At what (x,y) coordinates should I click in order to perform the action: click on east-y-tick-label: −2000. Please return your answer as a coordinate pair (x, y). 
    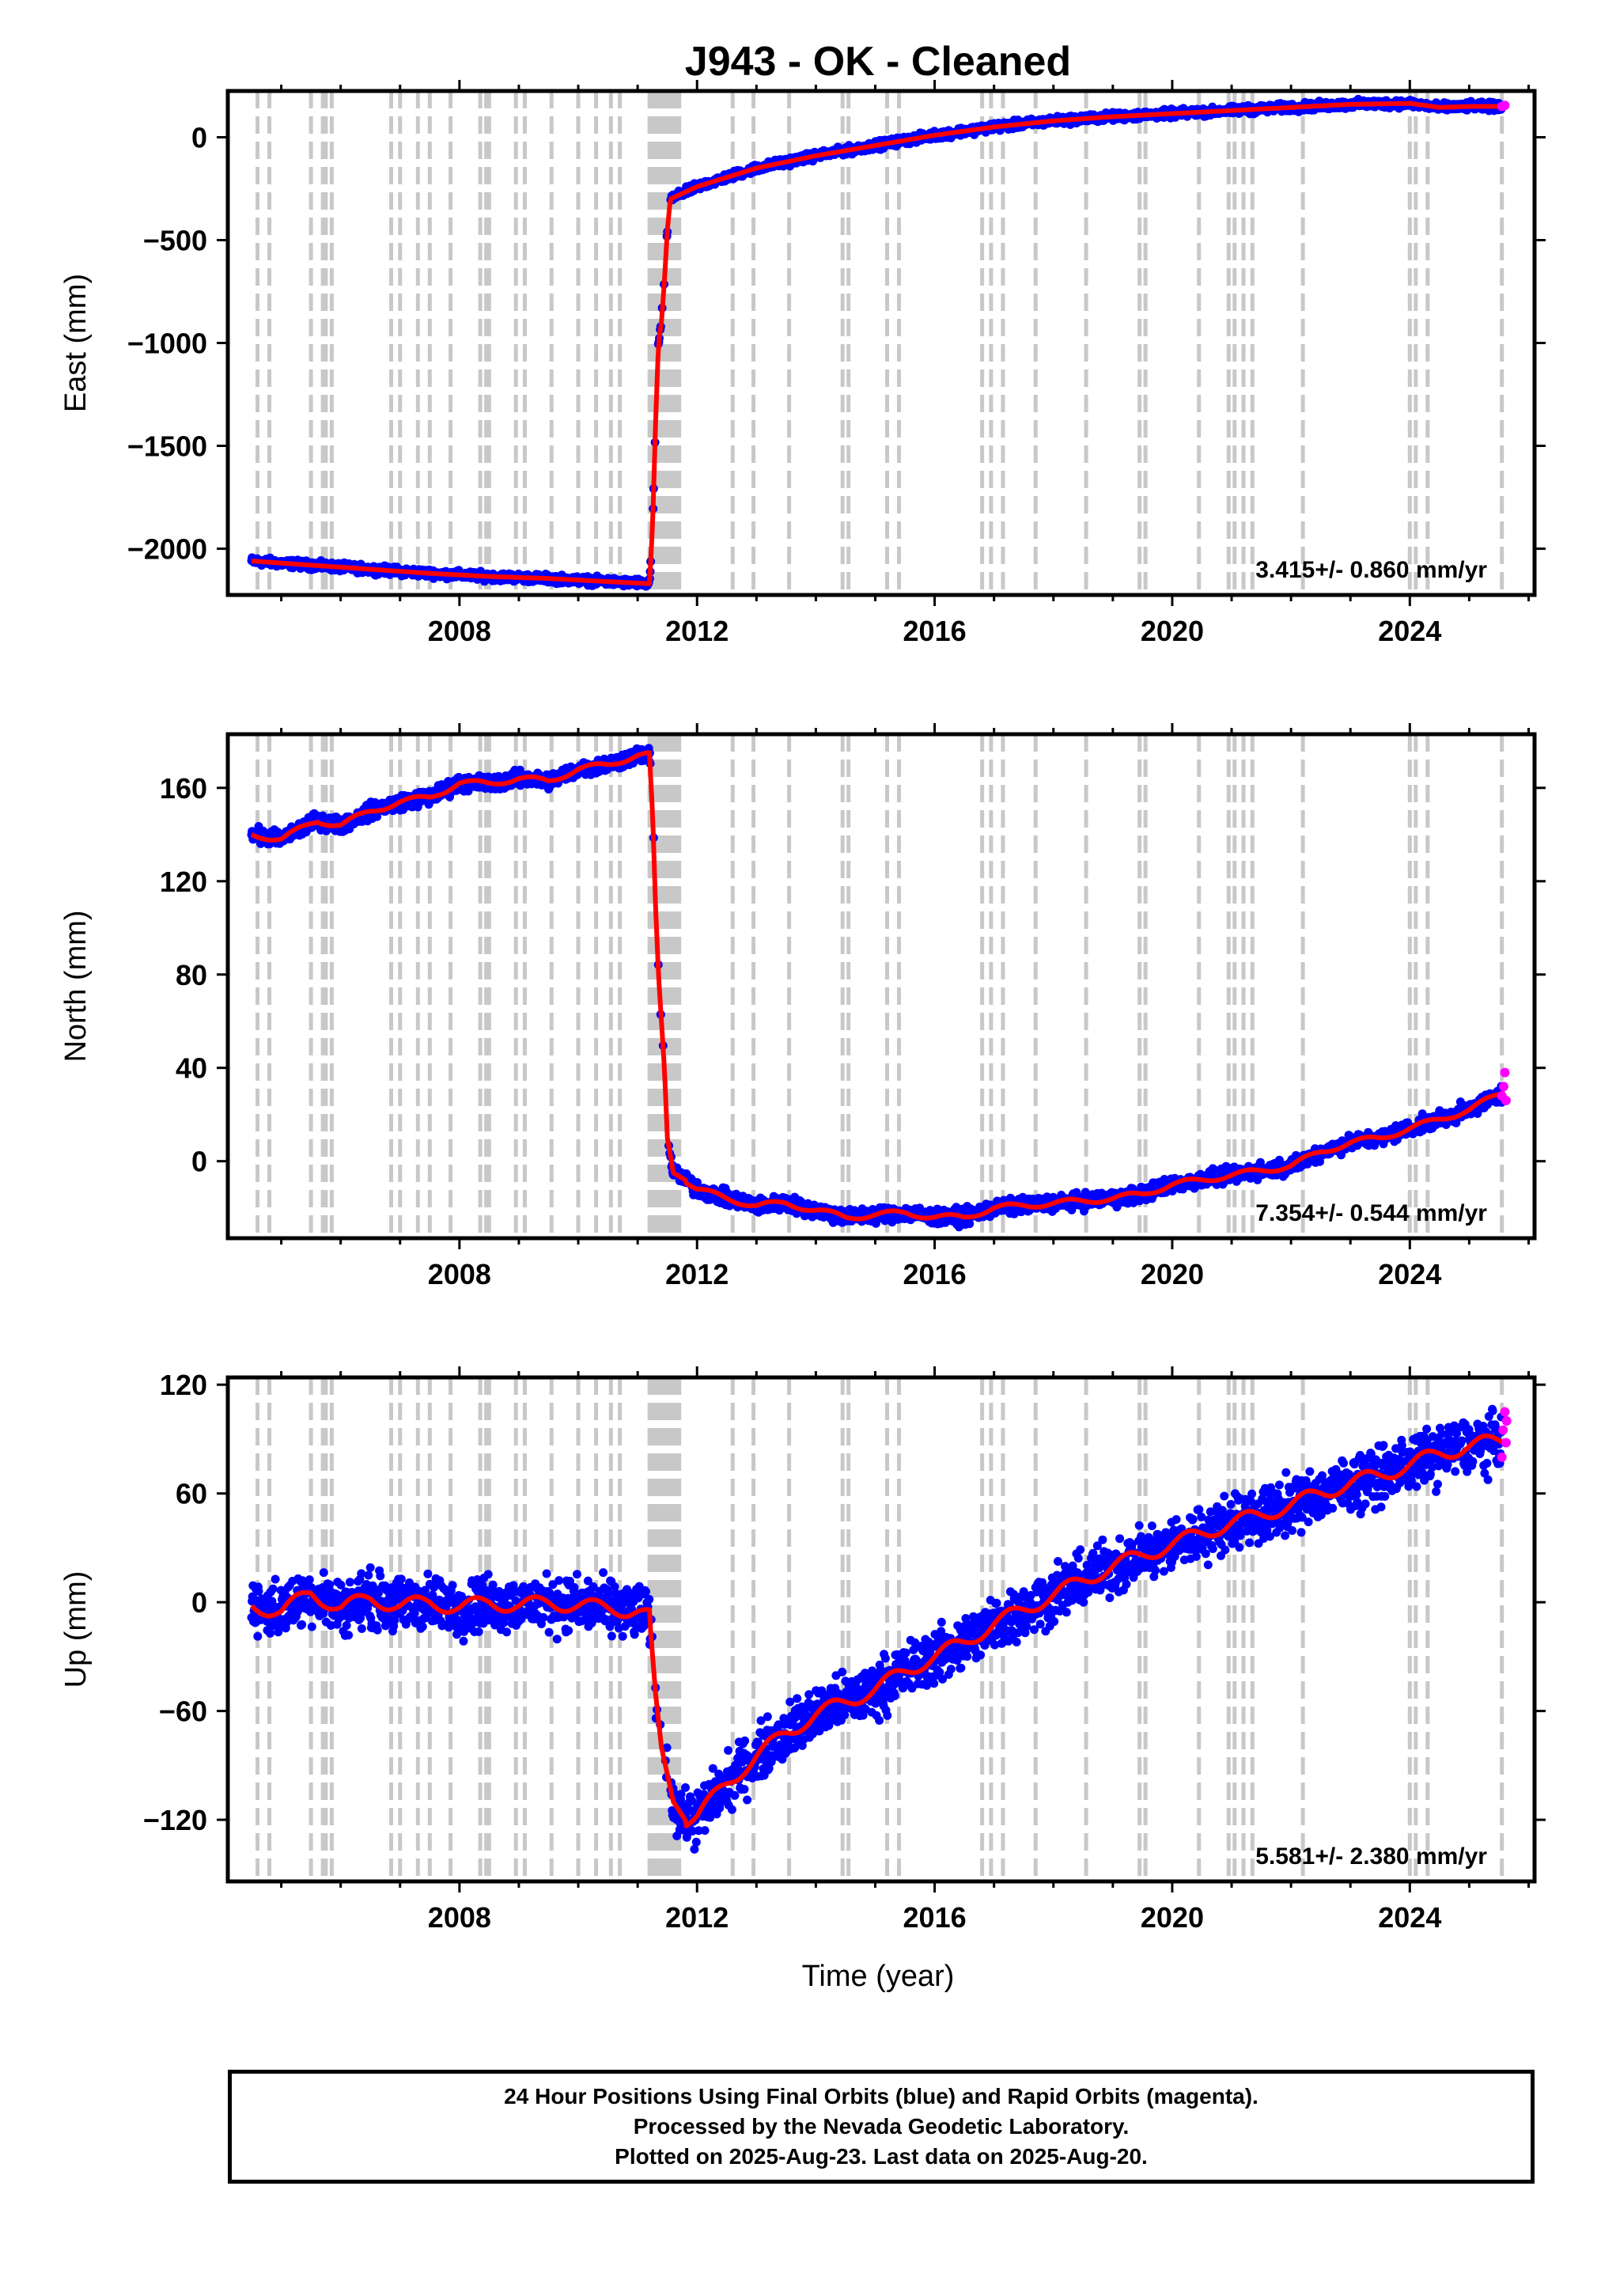
    Looking at the image, I should click on (167, 549).